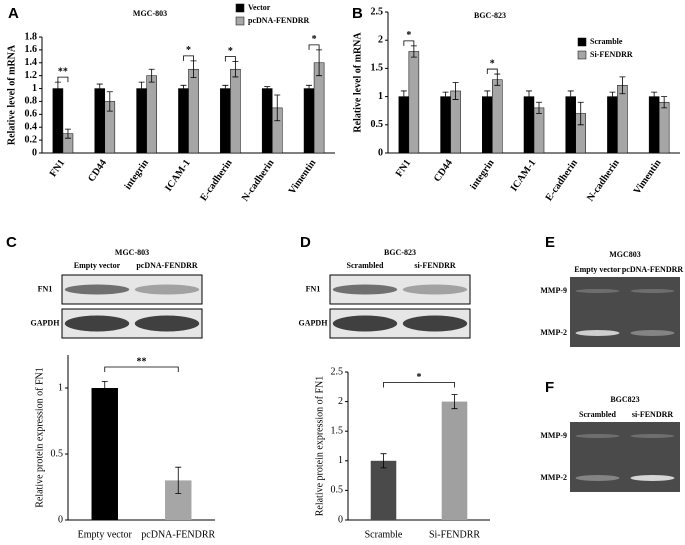  What do you see at coordinates (611, 54) in the screenshot?
I see `legend-label: Si-FENDRR` at bounding box center [611, 54].